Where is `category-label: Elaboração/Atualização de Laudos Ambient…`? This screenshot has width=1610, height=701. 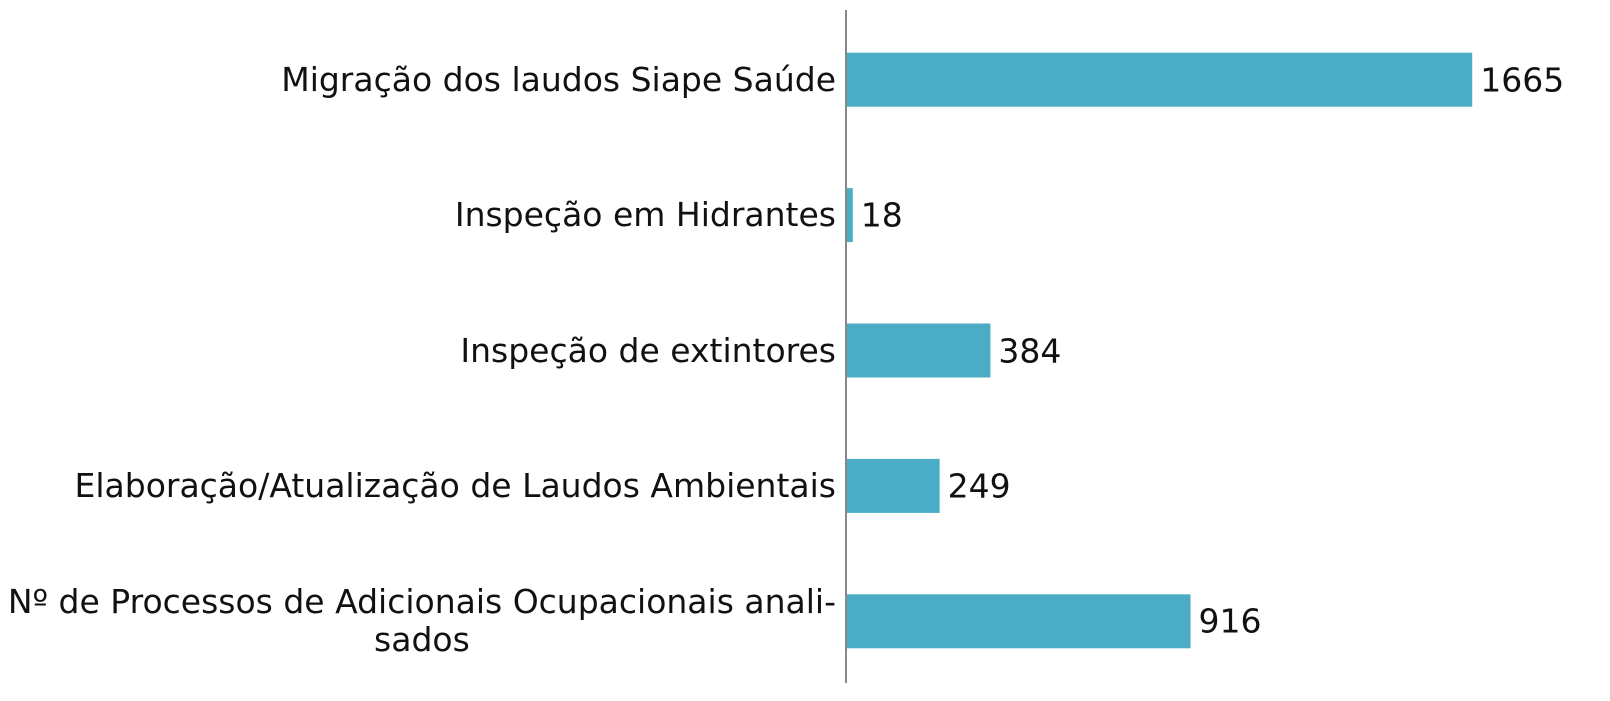 category-label: Elaboração/Atualização de Laudos Ambient… is located at coordinates (455, 485).